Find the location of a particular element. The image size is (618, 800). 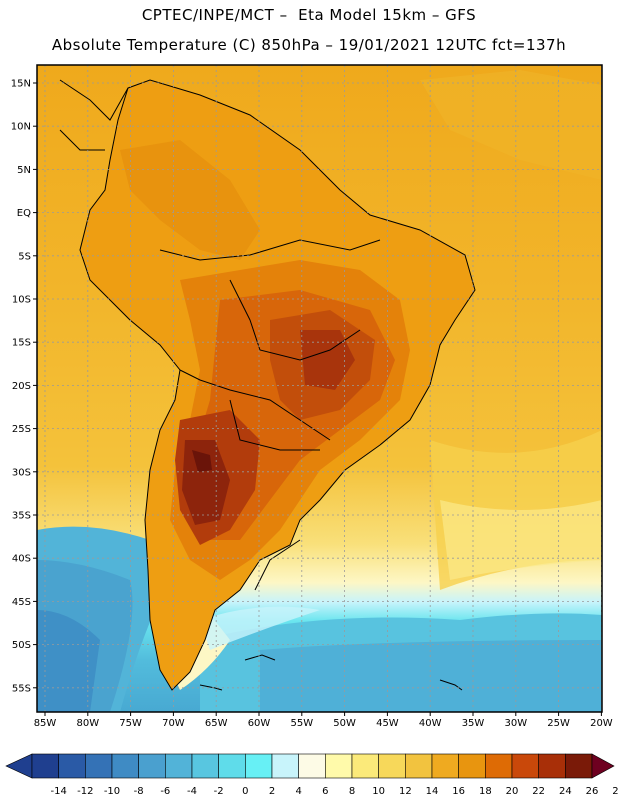

lat-tick-label: EQ is located at coordinates (24, 213).